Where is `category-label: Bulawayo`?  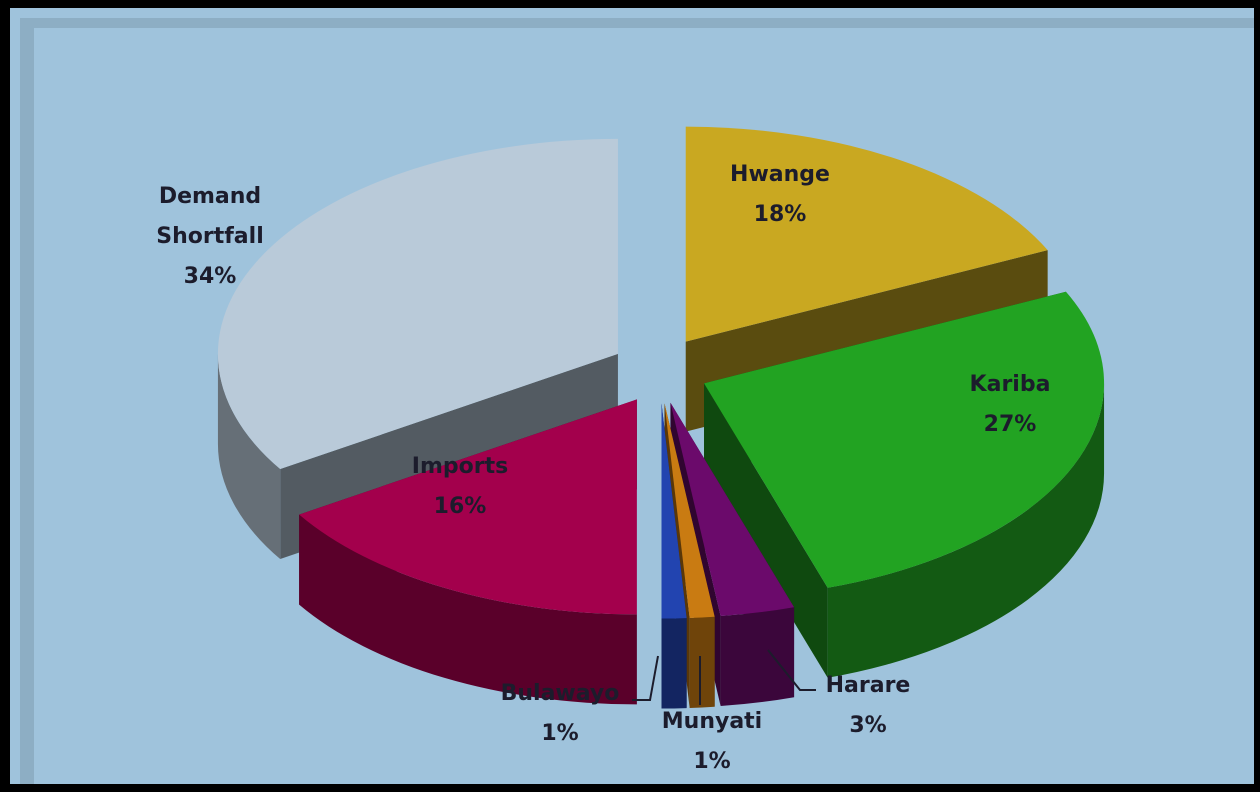
category-label: Bulawayo is located at coordinates (560, 693).